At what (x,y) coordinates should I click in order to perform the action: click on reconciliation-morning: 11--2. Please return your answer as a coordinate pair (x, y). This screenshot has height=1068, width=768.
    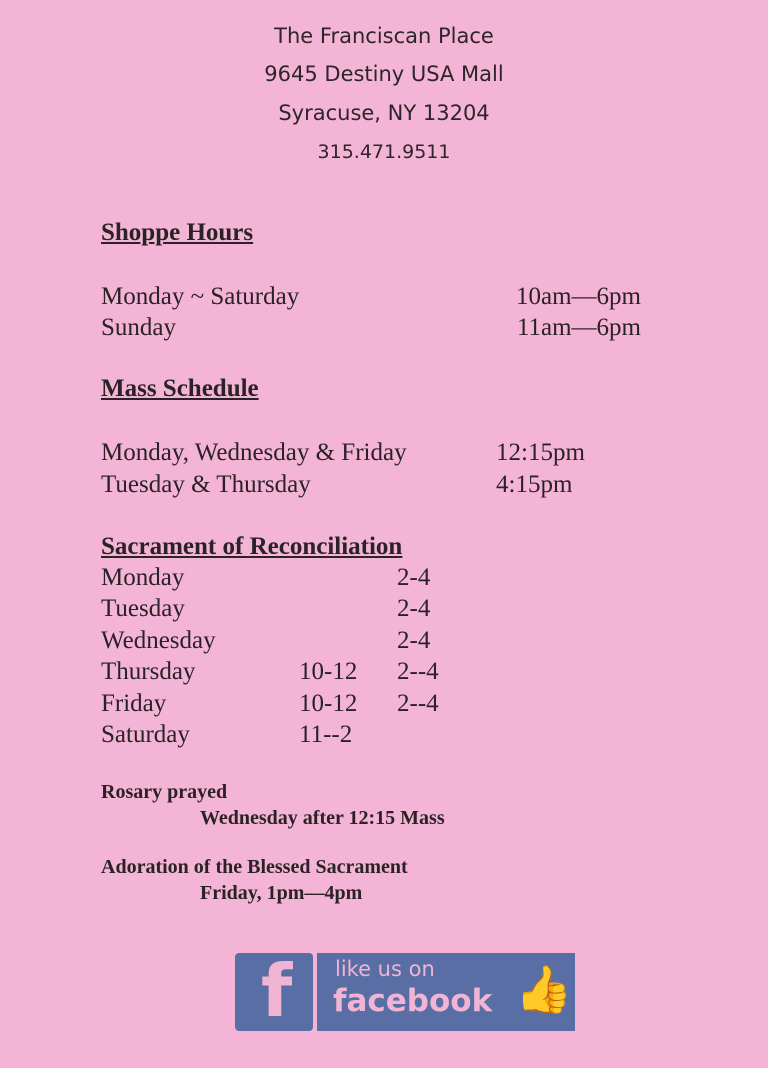
    Looking at the image, I should click on (326, 734).